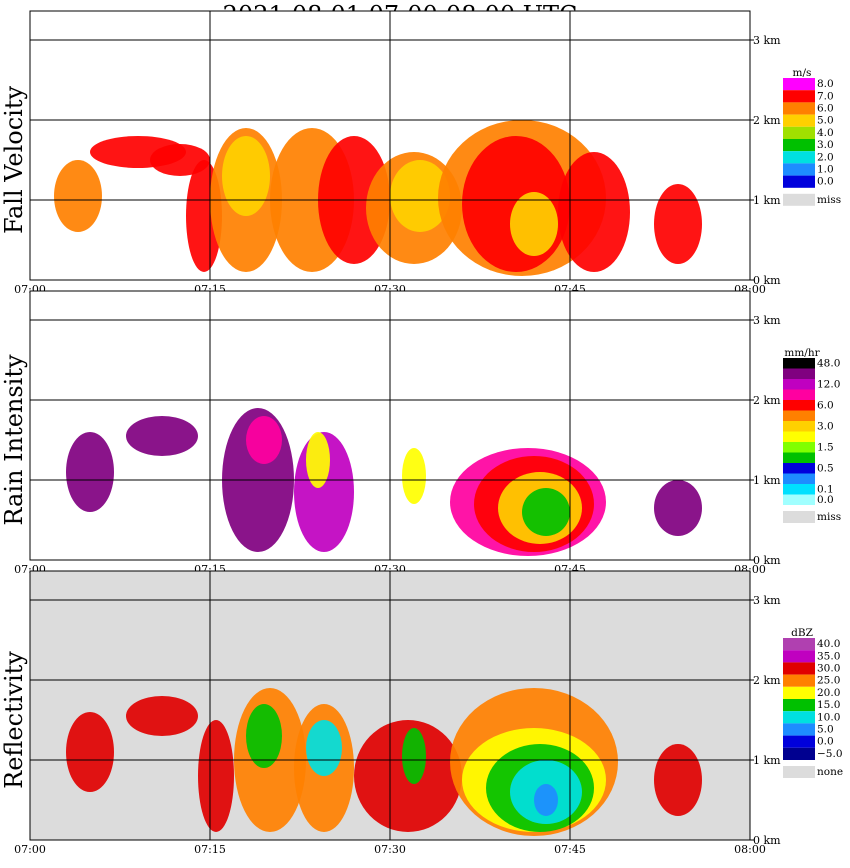  I want to click on x-tick-label-2-3: 07:45, so click(570, 849).